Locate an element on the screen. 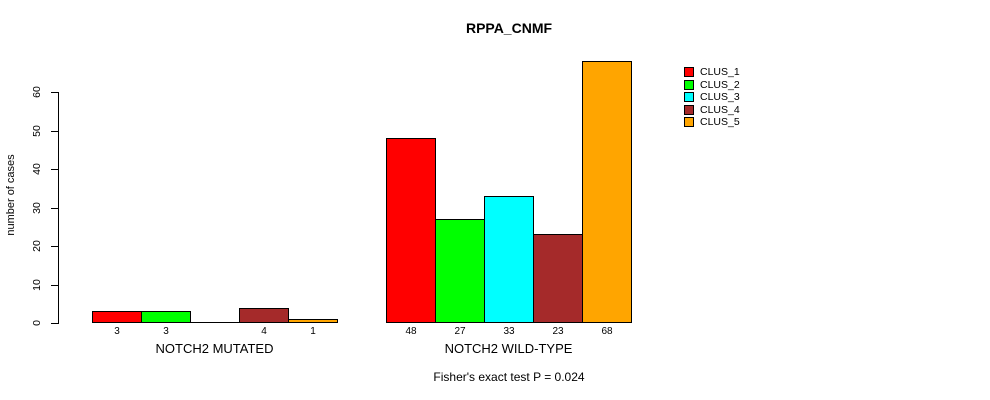 This screenshot has width=990, height=400. bar-value-label: 4 is located at coordinates (264, 331).